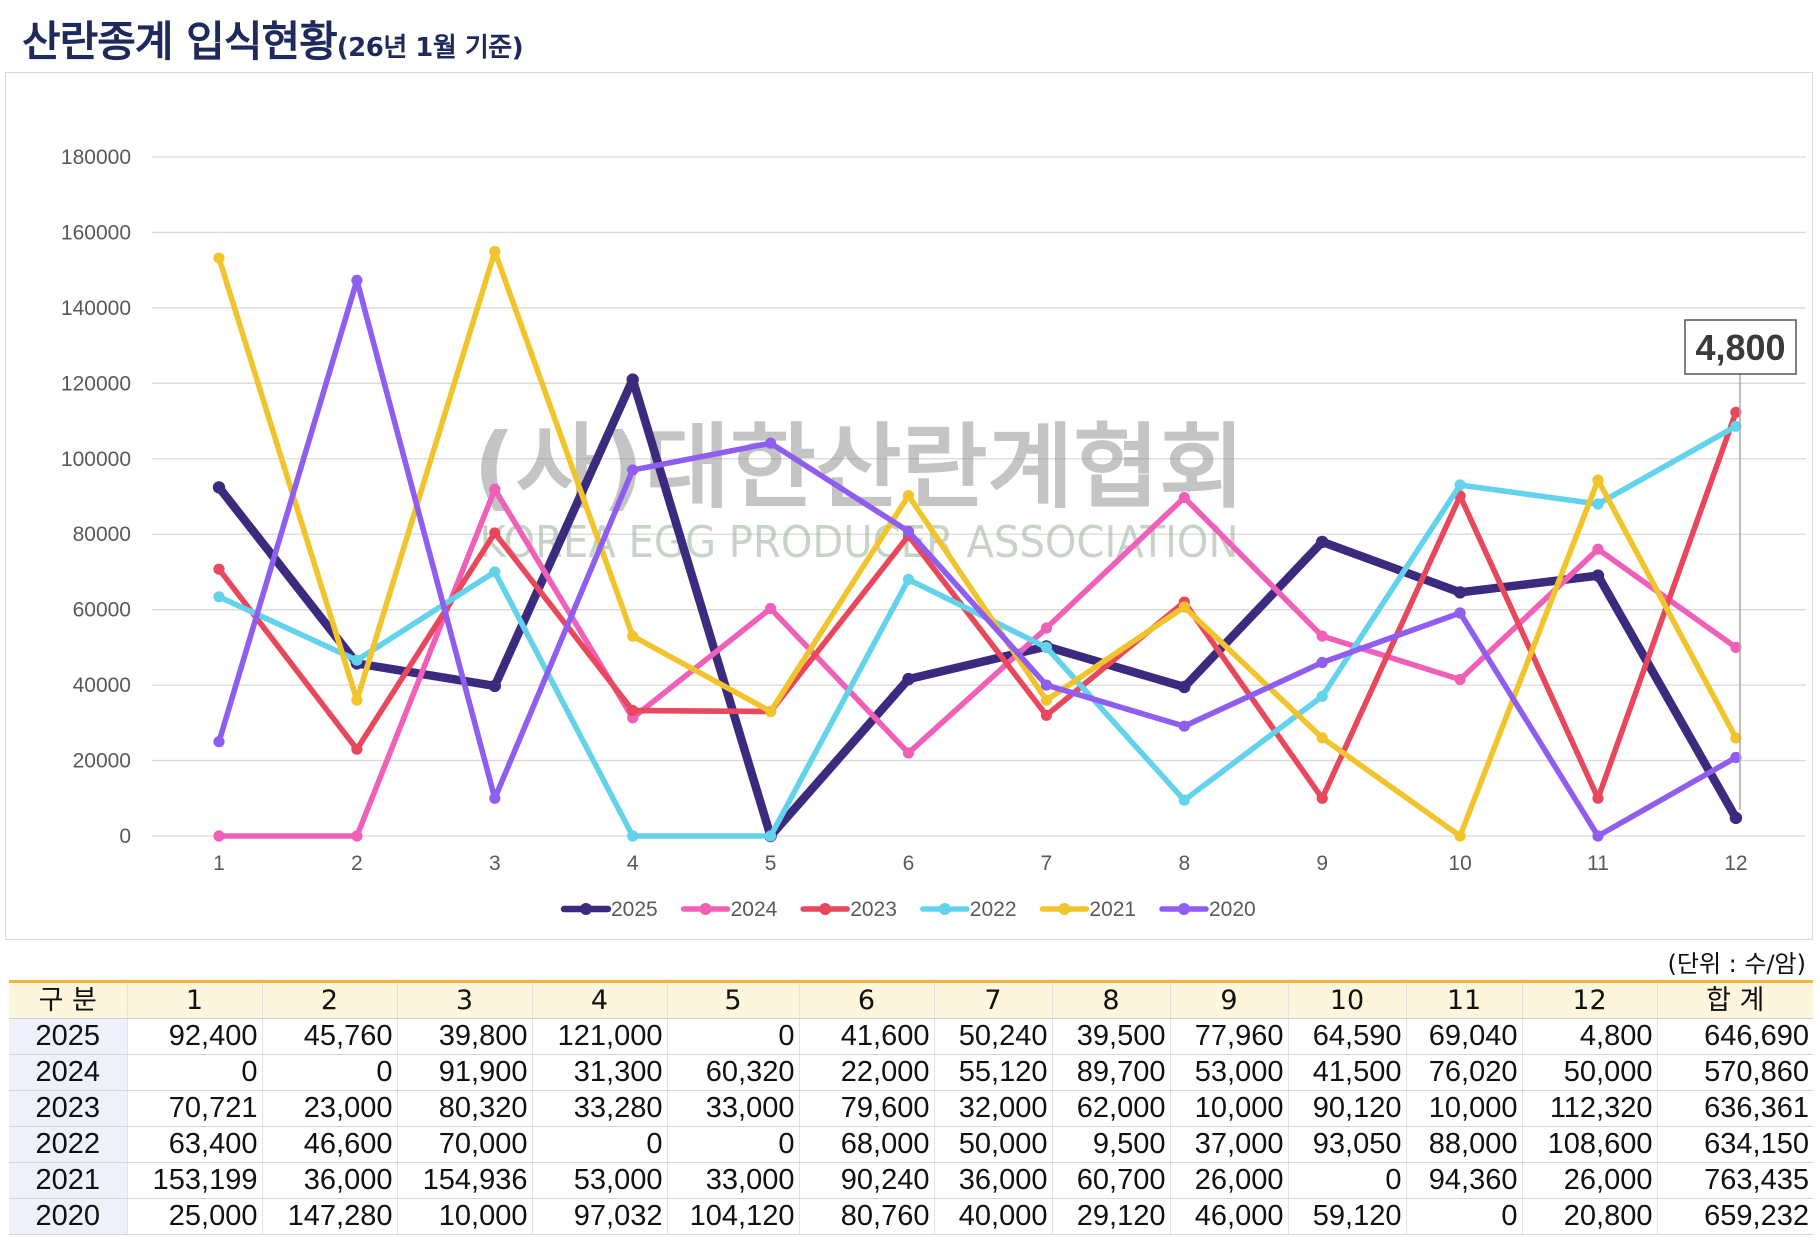  Describe the element at coordinates (329, 1180) in the screenshot. I see `table-cell: 36,000` at that location.